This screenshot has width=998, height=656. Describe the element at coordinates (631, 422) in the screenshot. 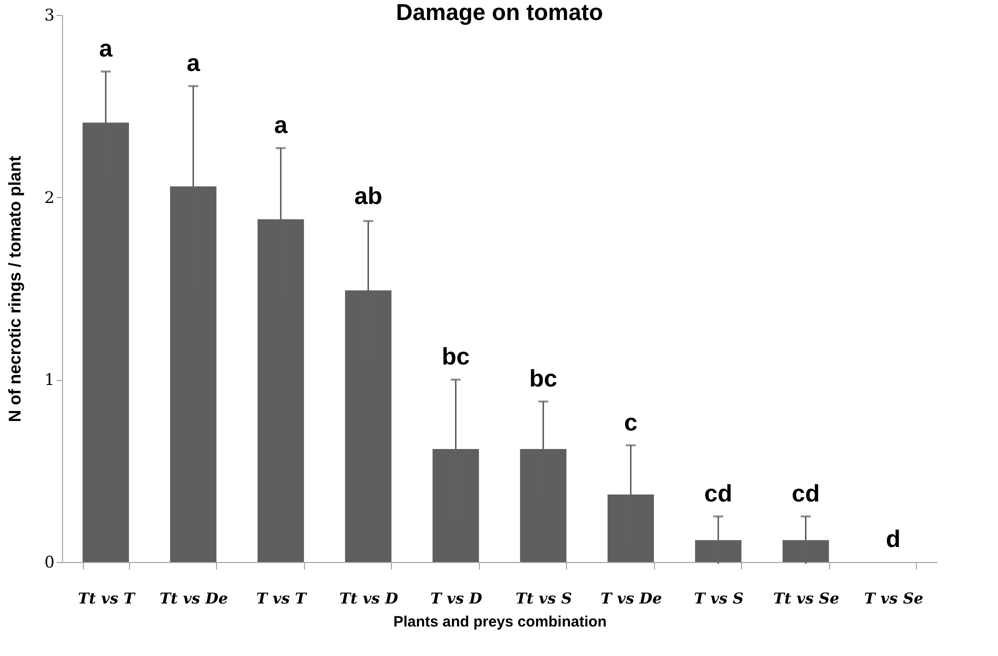

I see `annotation: c` at that location.